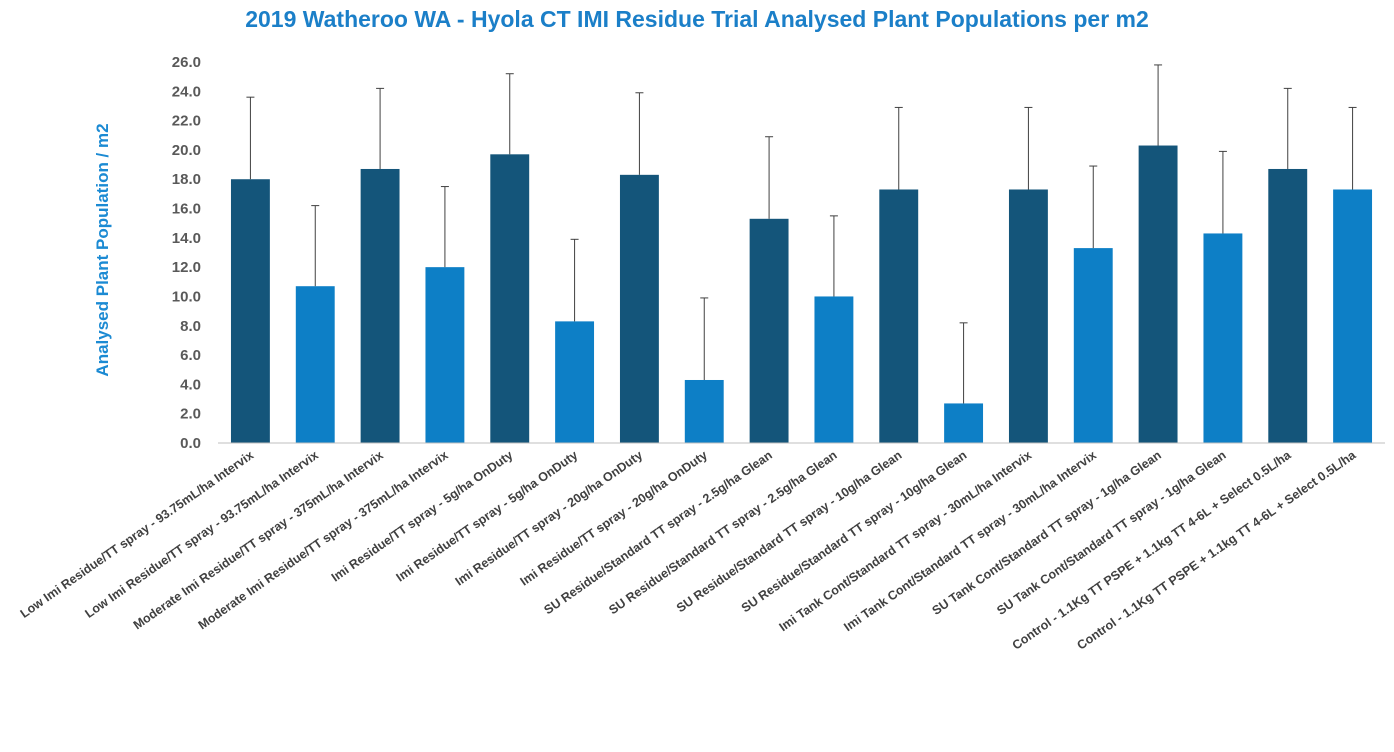 Image resolution: width=1394 pixels, height=752 pixels. I want to click on y-tick-label: 0.0, so click(190, 443).